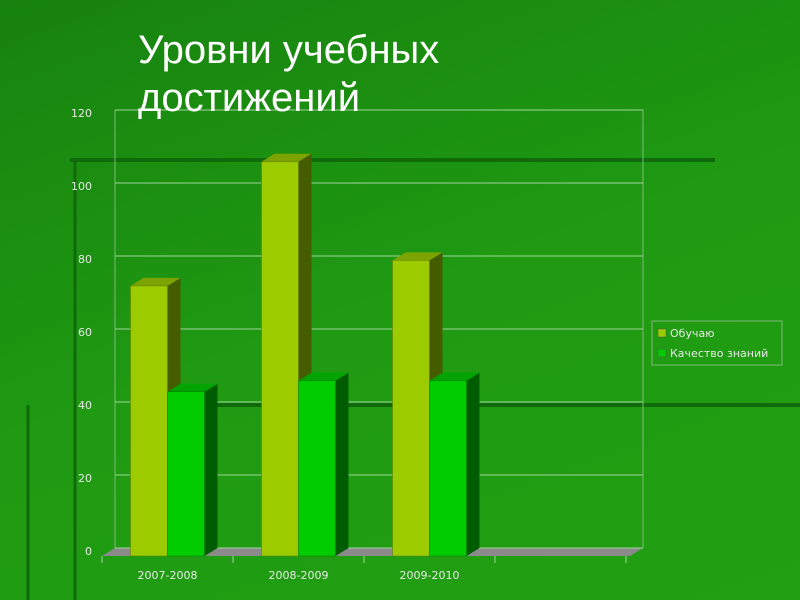 This screenshot has width=800, height=600. What do you see at coordinates (289, 74) in the screenshot?
I see `chart-title: Уровни учебных достижений` at bounding box center [289, 74].